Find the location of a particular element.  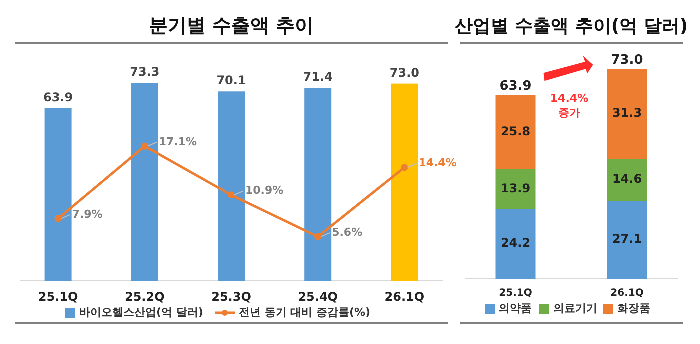

legend-label: 화장품 is located at coordinates (634, 309).